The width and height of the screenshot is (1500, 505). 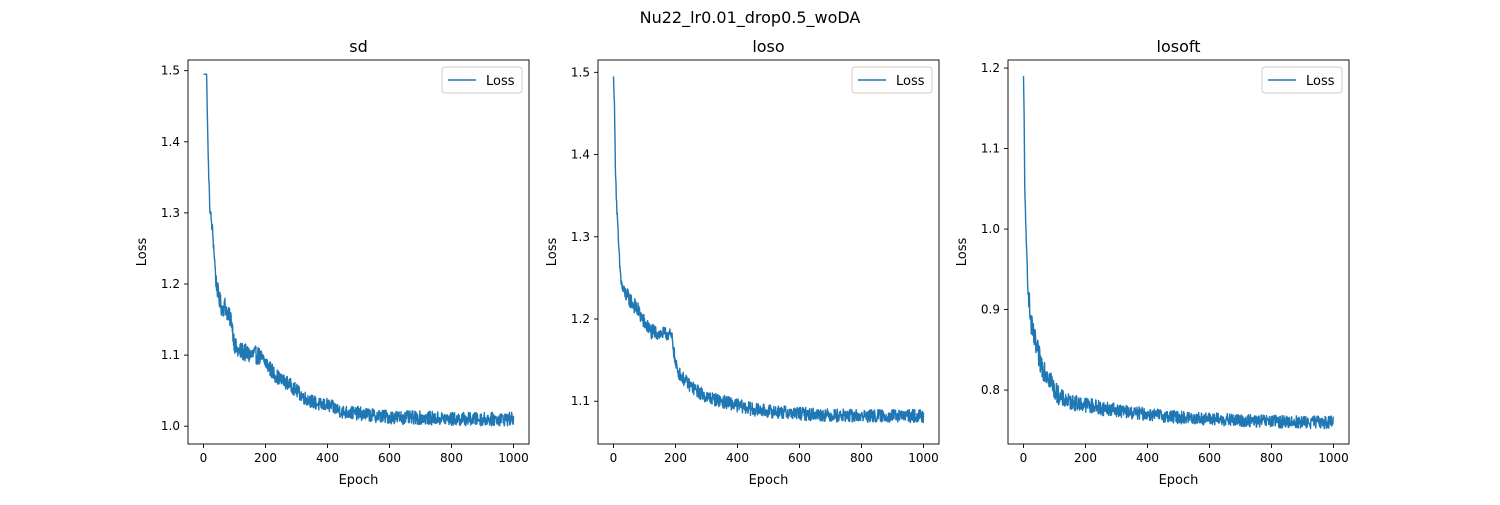 I want to click on axes-title: losoft, so click(x=1179, y=46).